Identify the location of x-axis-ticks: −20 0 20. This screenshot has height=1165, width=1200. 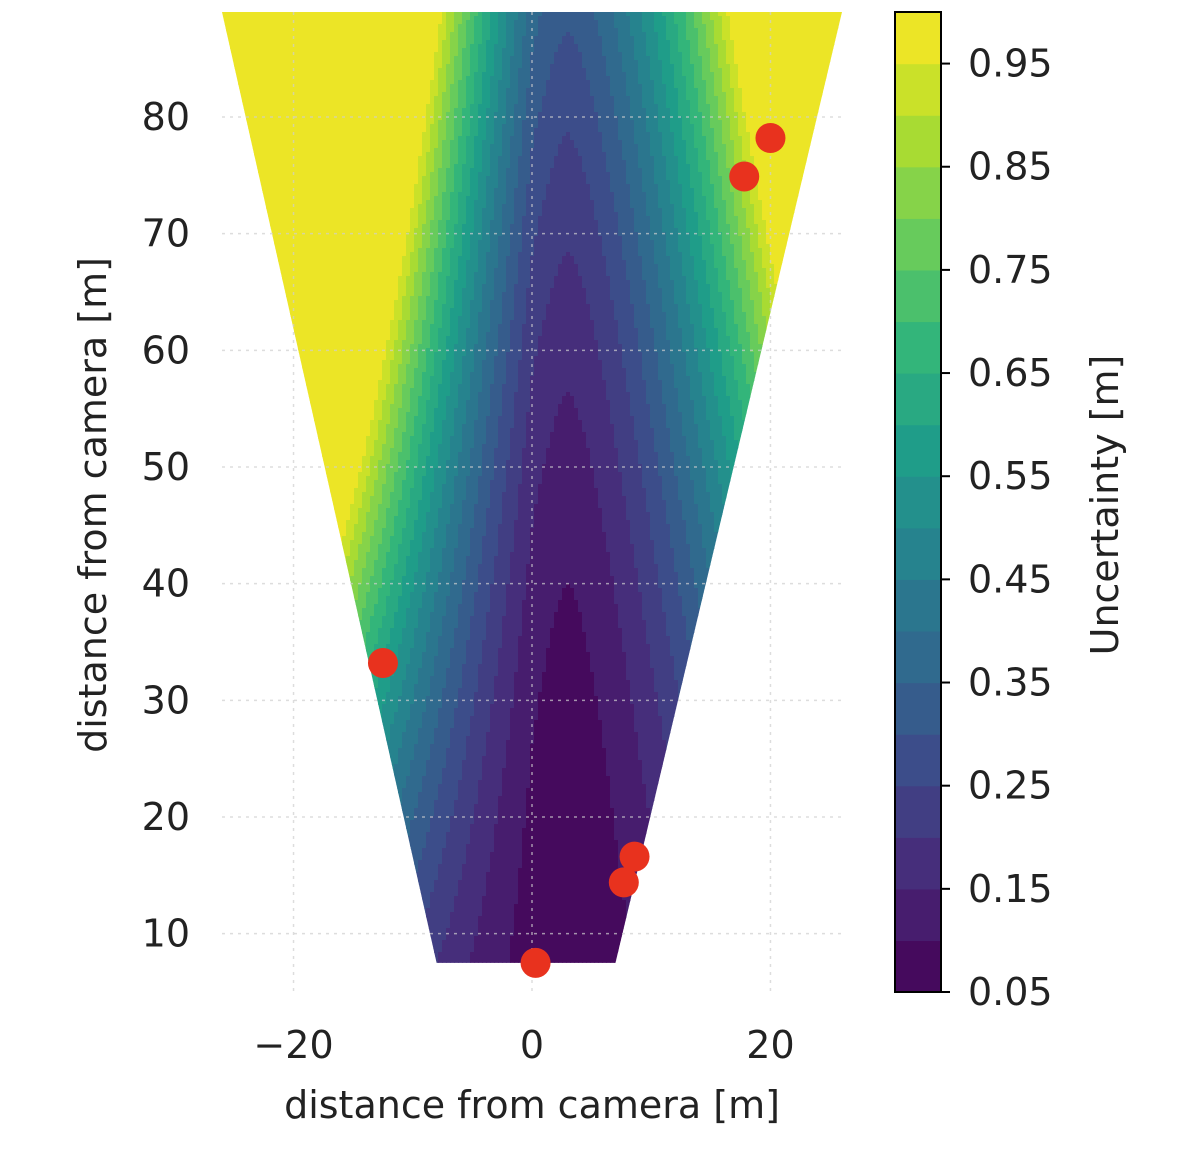
(523, 1045).